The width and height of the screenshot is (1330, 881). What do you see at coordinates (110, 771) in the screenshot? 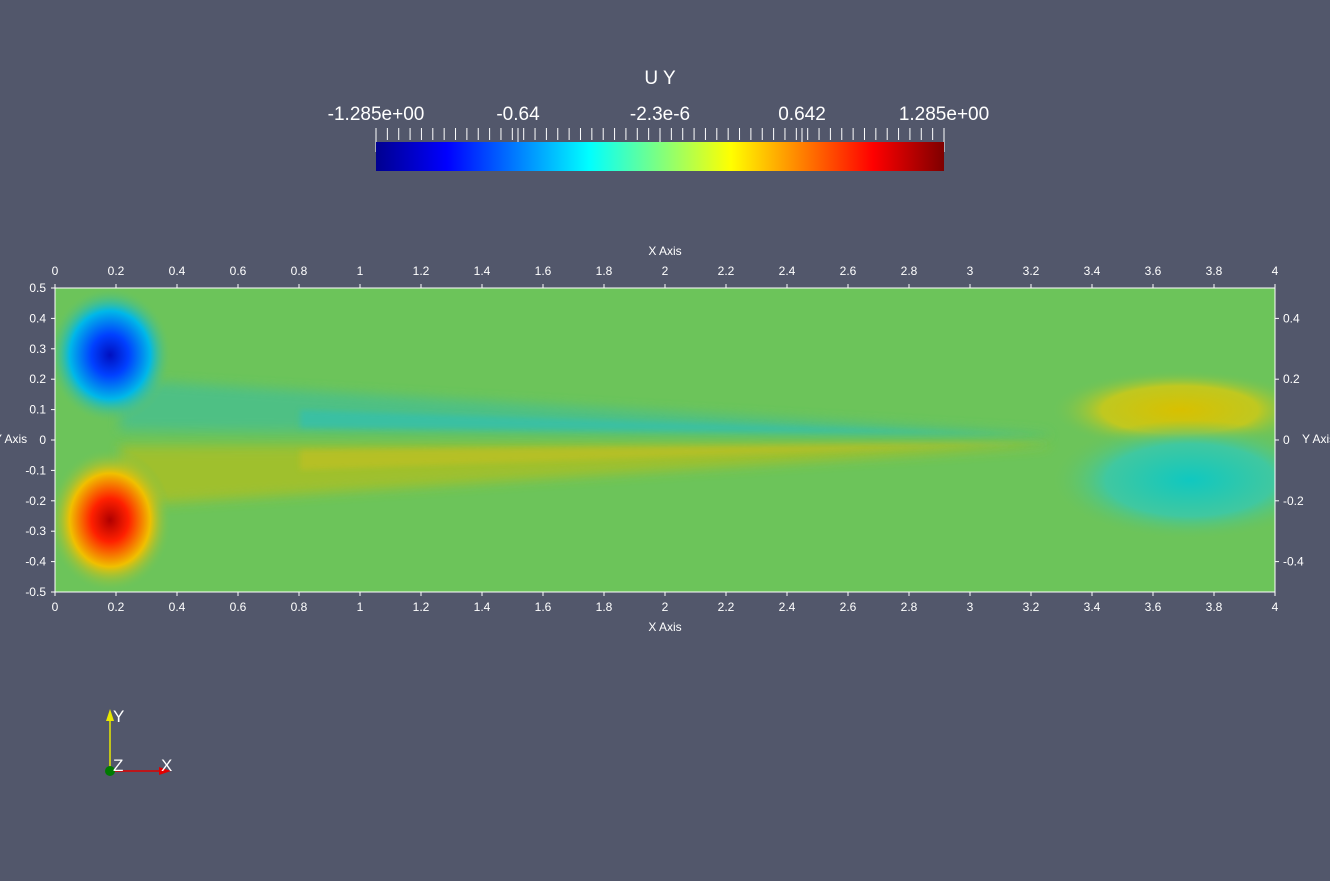
I see `z-axis-dot-icon` at bounding box center [110, 771].